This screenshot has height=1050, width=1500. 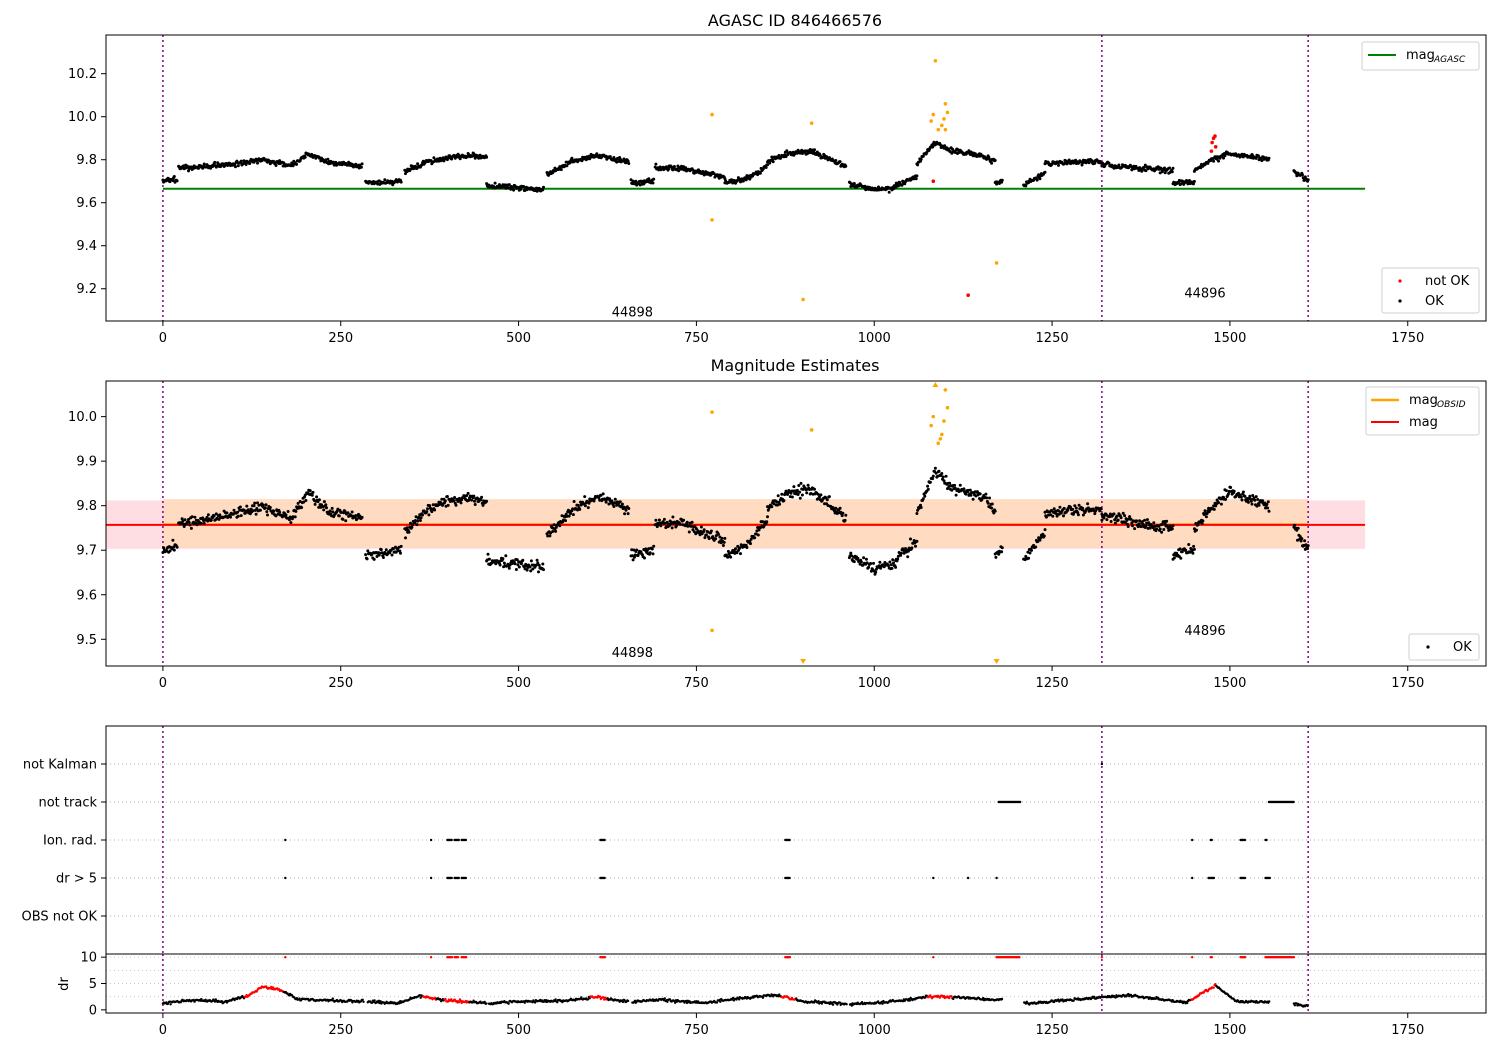 What do you see at coordinates (88, 958) in the screenshot?
I see `y-tick-label: 10` at bounding box center [88, 958].